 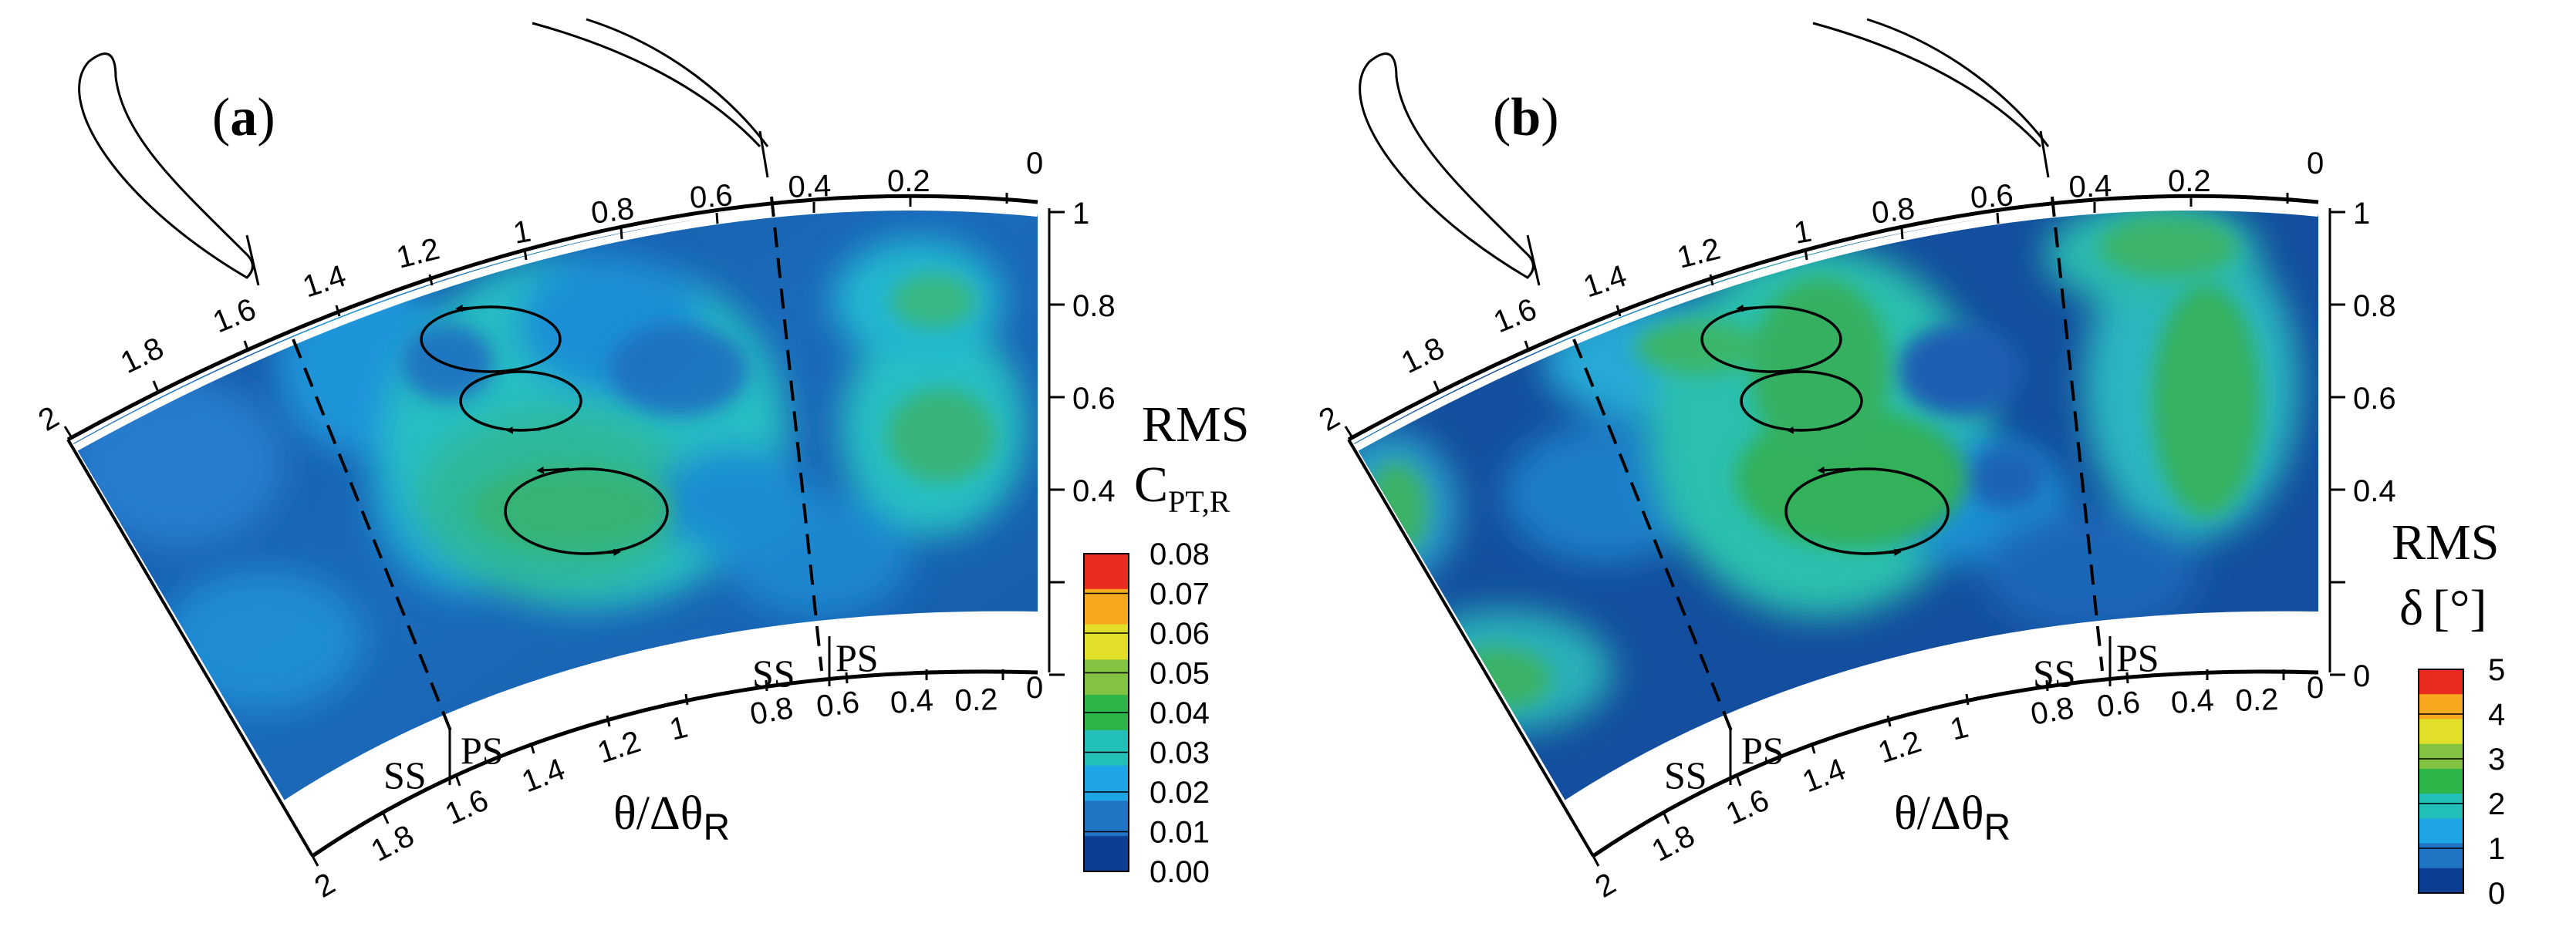 What do you see at coordinates (657, 768) in the screenshot?
I see `inner-ticks-a` at bounding box center [657, 768].